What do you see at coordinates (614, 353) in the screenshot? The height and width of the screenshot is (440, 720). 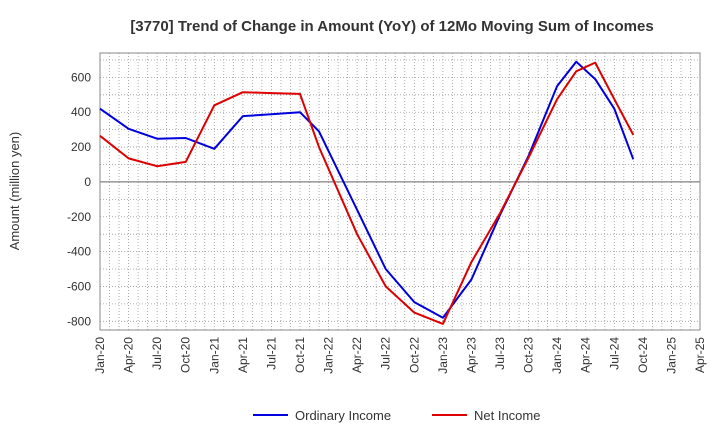 I see `x-tick-label: Jul-24` at bounding box center [614, 353].